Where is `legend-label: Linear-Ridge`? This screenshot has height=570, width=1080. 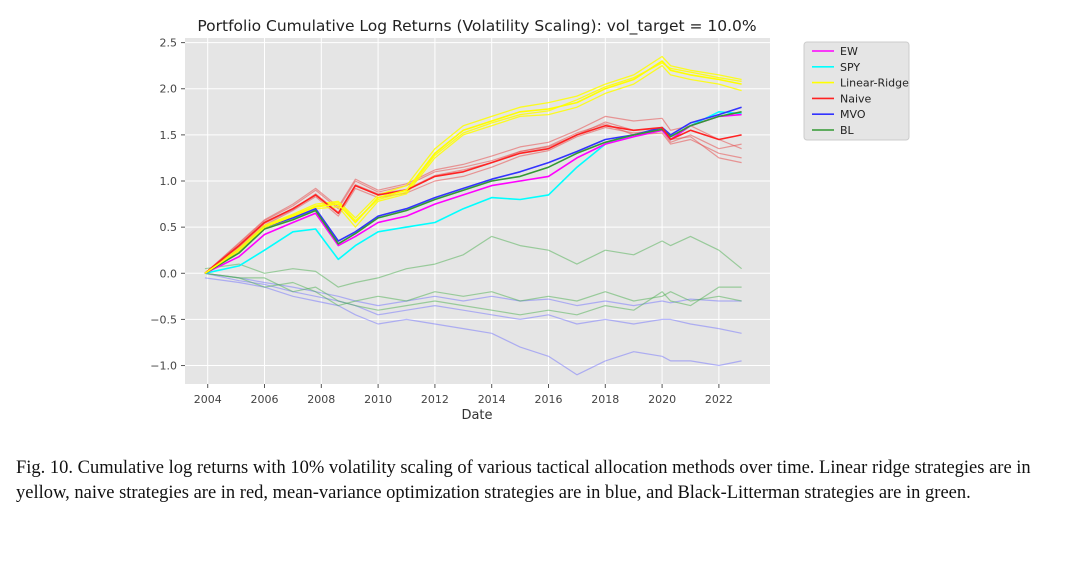 legend-label: Linear-Ridge is located at coordinates (874, 83).